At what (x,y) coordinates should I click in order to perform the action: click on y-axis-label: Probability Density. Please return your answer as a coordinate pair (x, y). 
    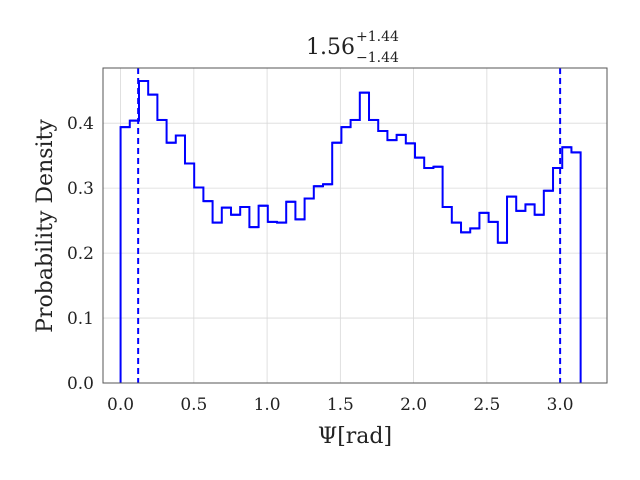
    Looking at the image, I should click on (45, 226).